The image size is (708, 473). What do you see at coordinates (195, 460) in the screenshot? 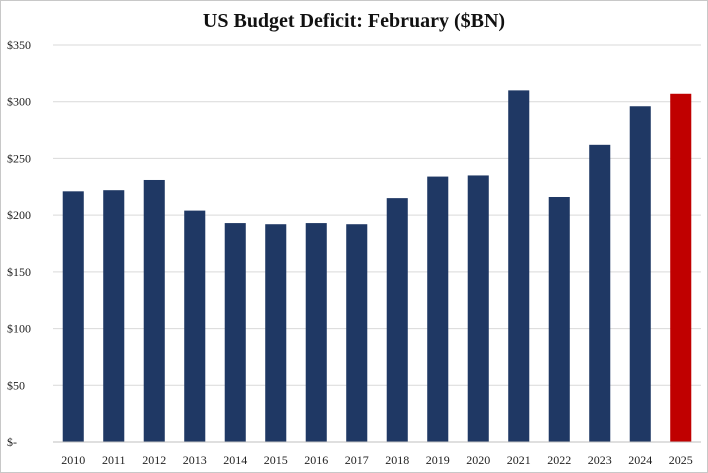
I see `x-tick-label: 2013` at bounding box center [195, 460].